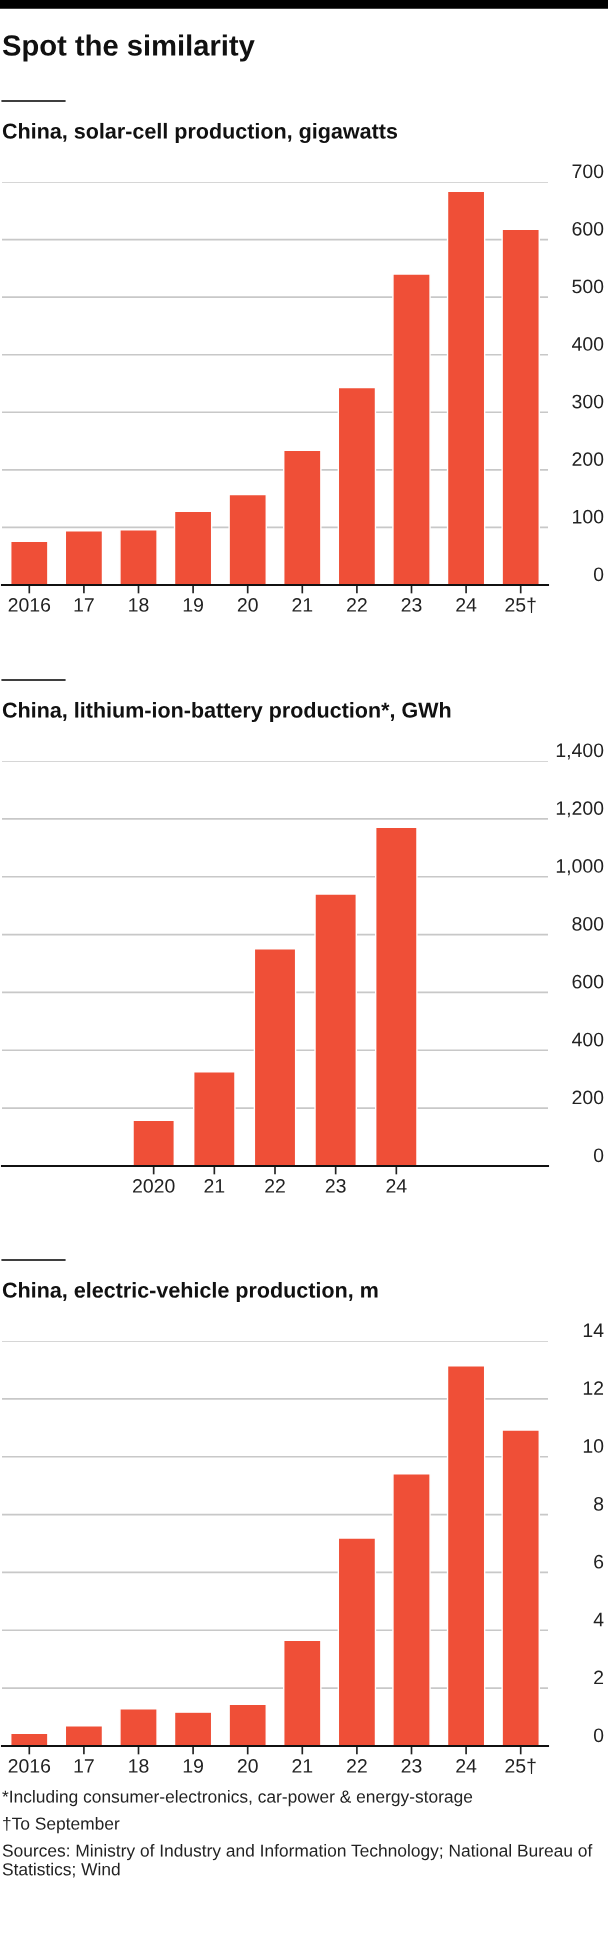 The width and height of the screenshot is (608, 1933). Describe the element at coordinates (200, 133) in the screenshot. I see `chart-subtitle: China, solar-cell production, gigawatts` at that location.